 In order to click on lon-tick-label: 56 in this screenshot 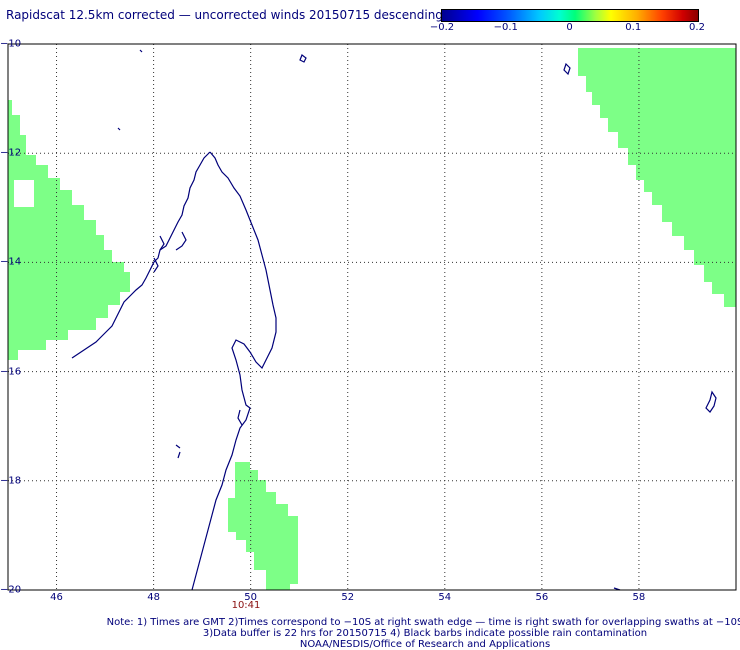, I will do `click(542, 597)`.